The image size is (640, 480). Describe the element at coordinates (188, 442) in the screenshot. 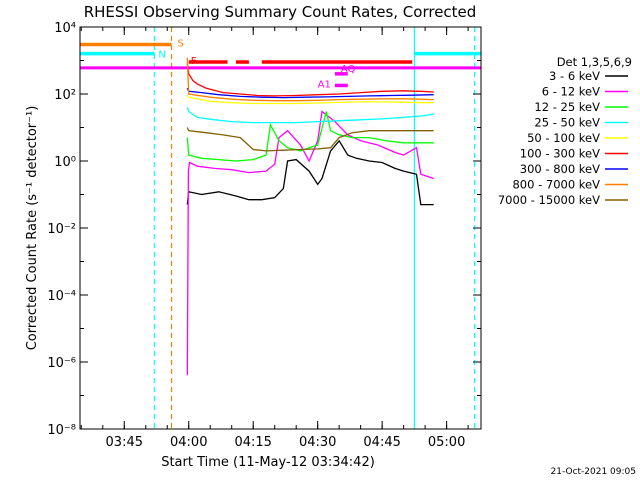

I see `x-tick-label-1: 04:00` at that location.